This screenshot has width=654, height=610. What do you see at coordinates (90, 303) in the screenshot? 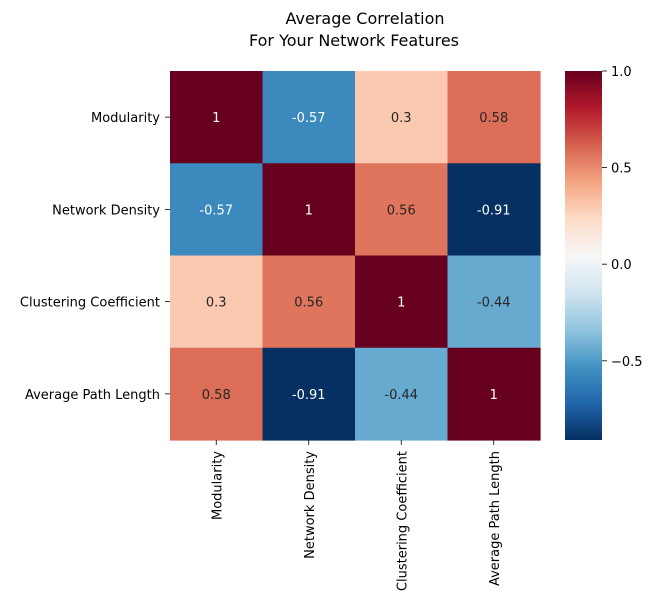
I see `y-tick-label-2: Clustering Coefficient` at bounding box center [90, 303].